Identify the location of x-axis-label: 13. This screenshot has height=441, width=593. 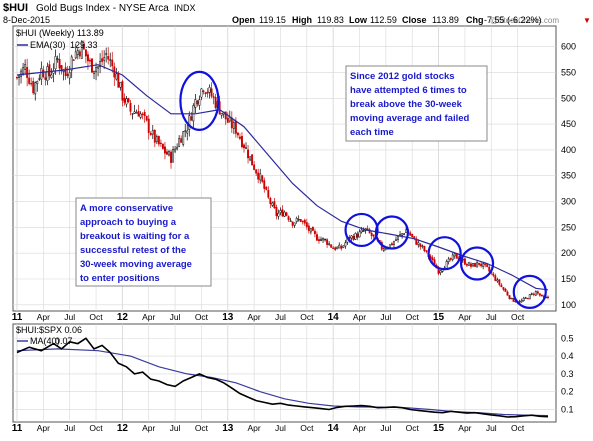
(228, 317).